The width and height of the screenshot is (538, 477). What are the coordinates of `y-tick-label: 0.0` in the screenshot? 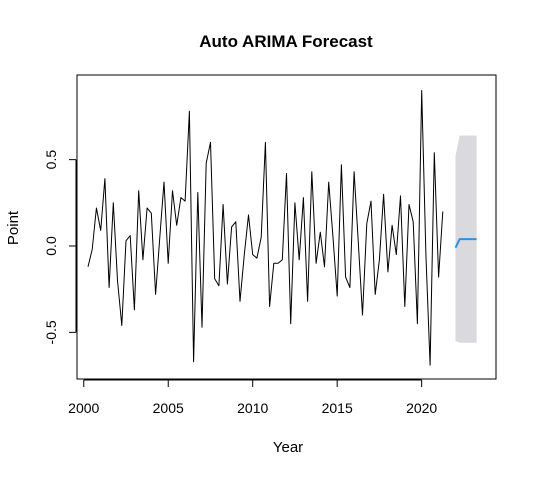 It's located at (51, 246).